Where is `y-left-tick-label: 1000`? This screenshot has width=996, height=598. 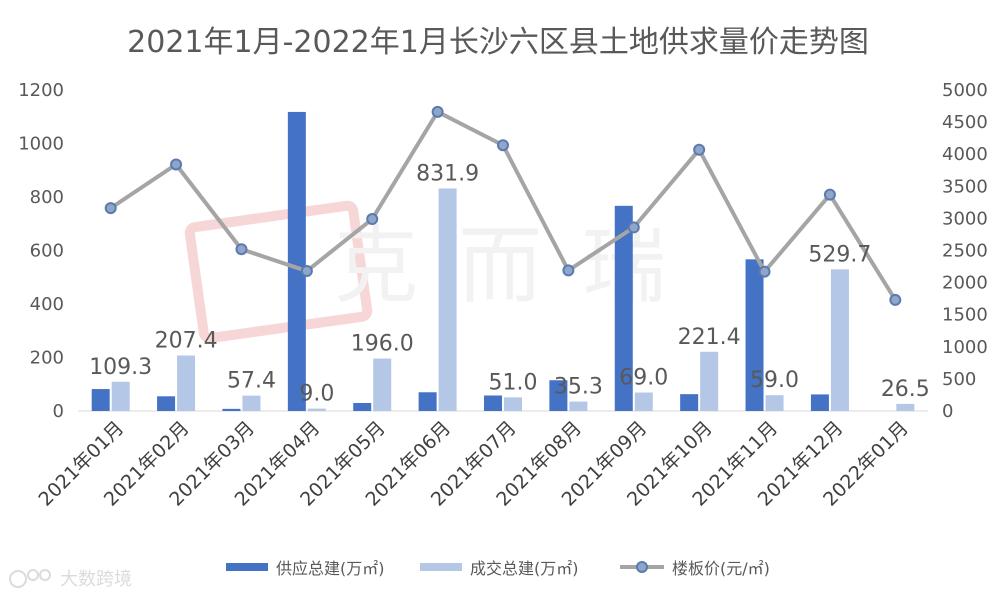 y-left-tick-label: 1000 is located at coordinates (41, 144).